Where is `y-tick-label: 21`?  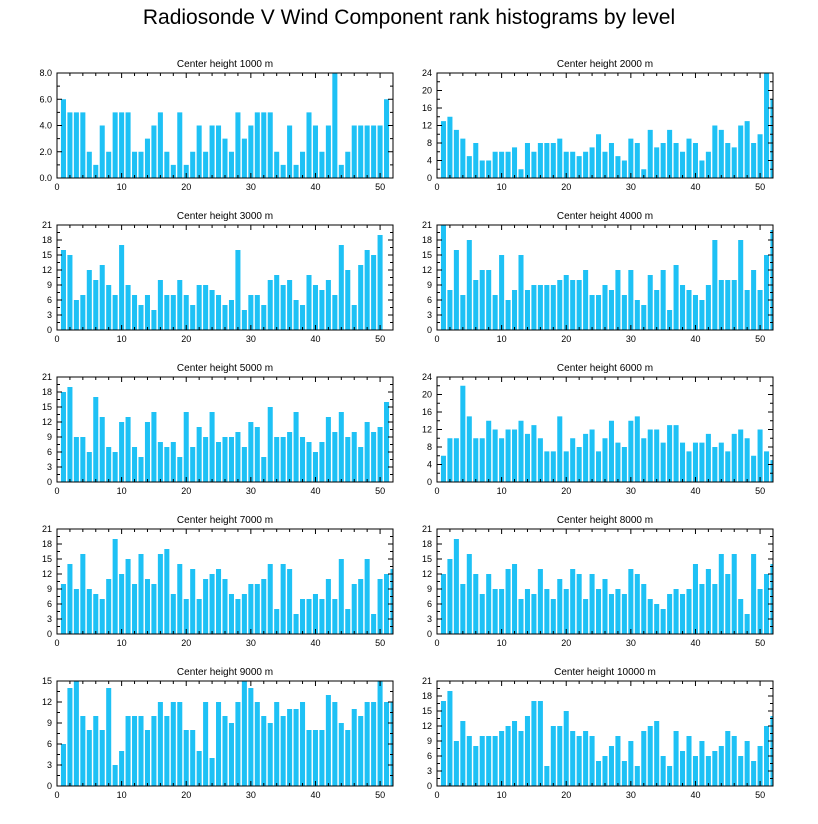
y-tick-label: 21 is located at coordinates (47, 529).